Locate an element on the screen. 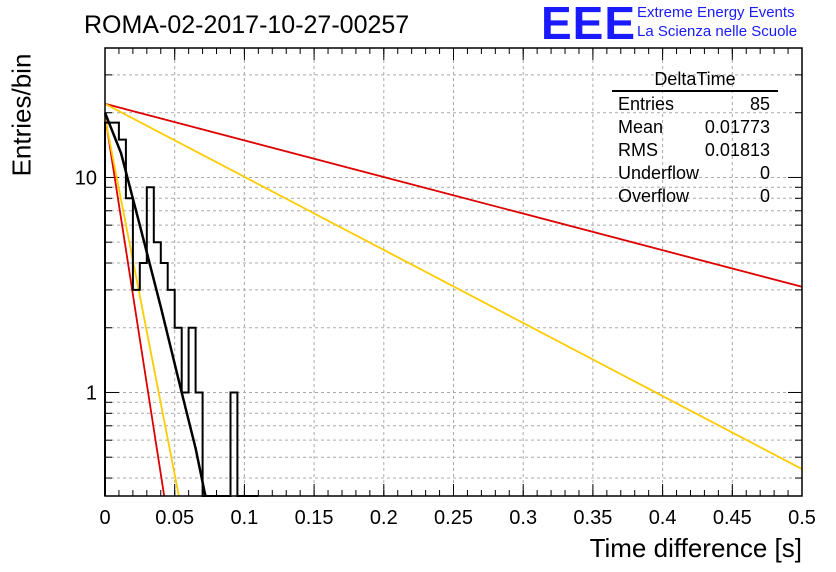 The width and height of the screenshot is (836, 572). stats-row-underflow: Underflow 0 is located at coordinates (696, 173).